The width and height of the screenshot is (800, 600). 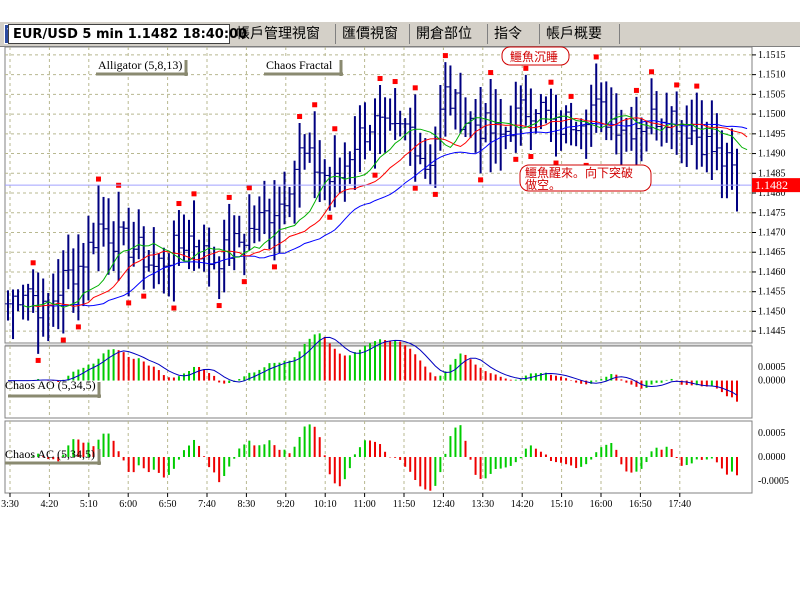 What do you see at coordinates (374, 34) in the screenshot?
I see `tab-quotes: 匯價視窗` at bounding box center [374, 34].